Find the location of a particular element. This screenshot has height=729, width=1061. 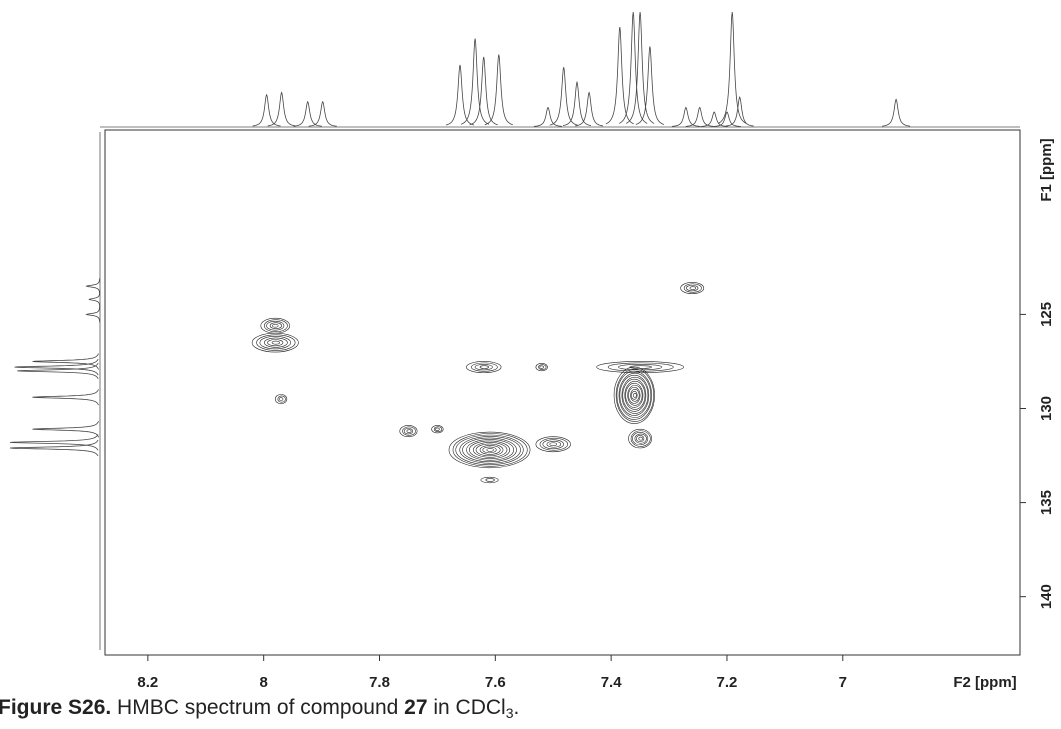

x-axis-label: F2 [ppm] is located at coordinates (984, 682).